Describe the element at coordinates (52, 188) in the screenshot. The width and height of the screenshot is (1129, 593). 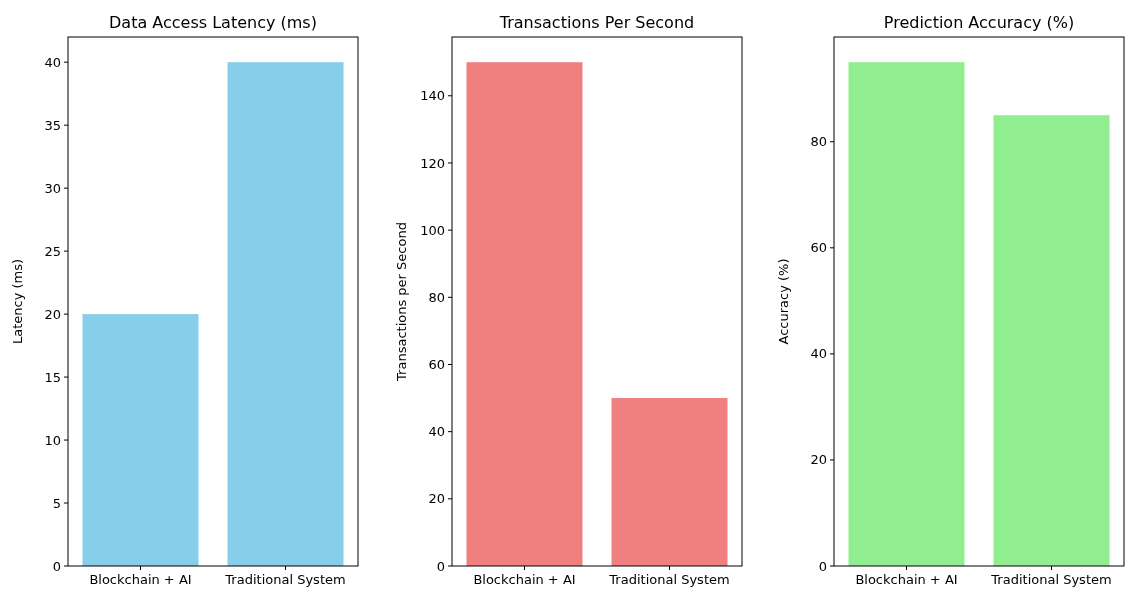
I see `y-tick-label: 30` at that location.